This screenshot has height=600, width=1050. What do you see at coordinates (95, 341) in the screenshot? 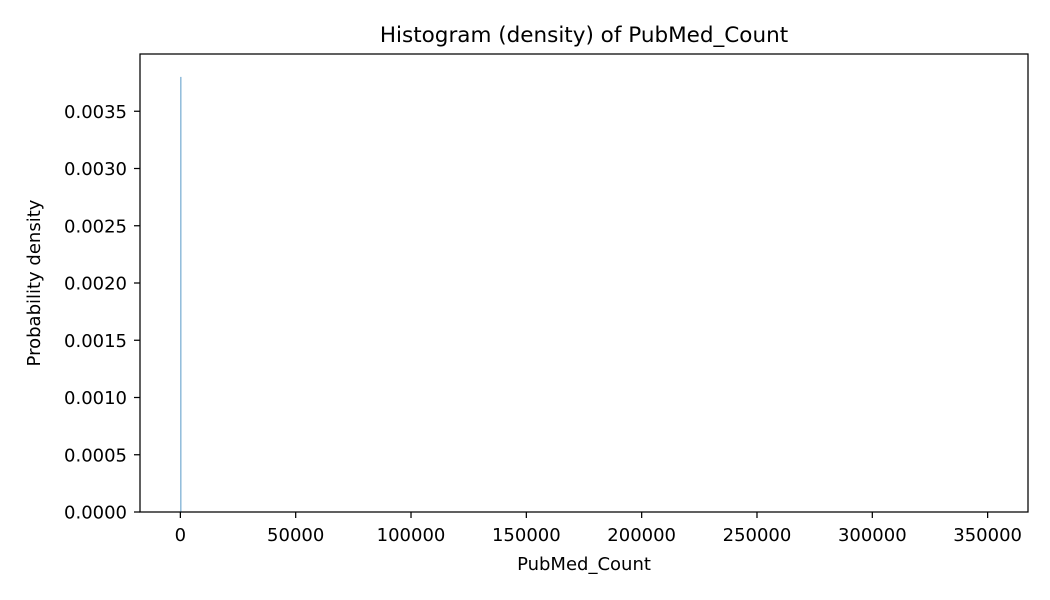
I see `y-tick-label: 0.0015` at bounding box center [95, 341].